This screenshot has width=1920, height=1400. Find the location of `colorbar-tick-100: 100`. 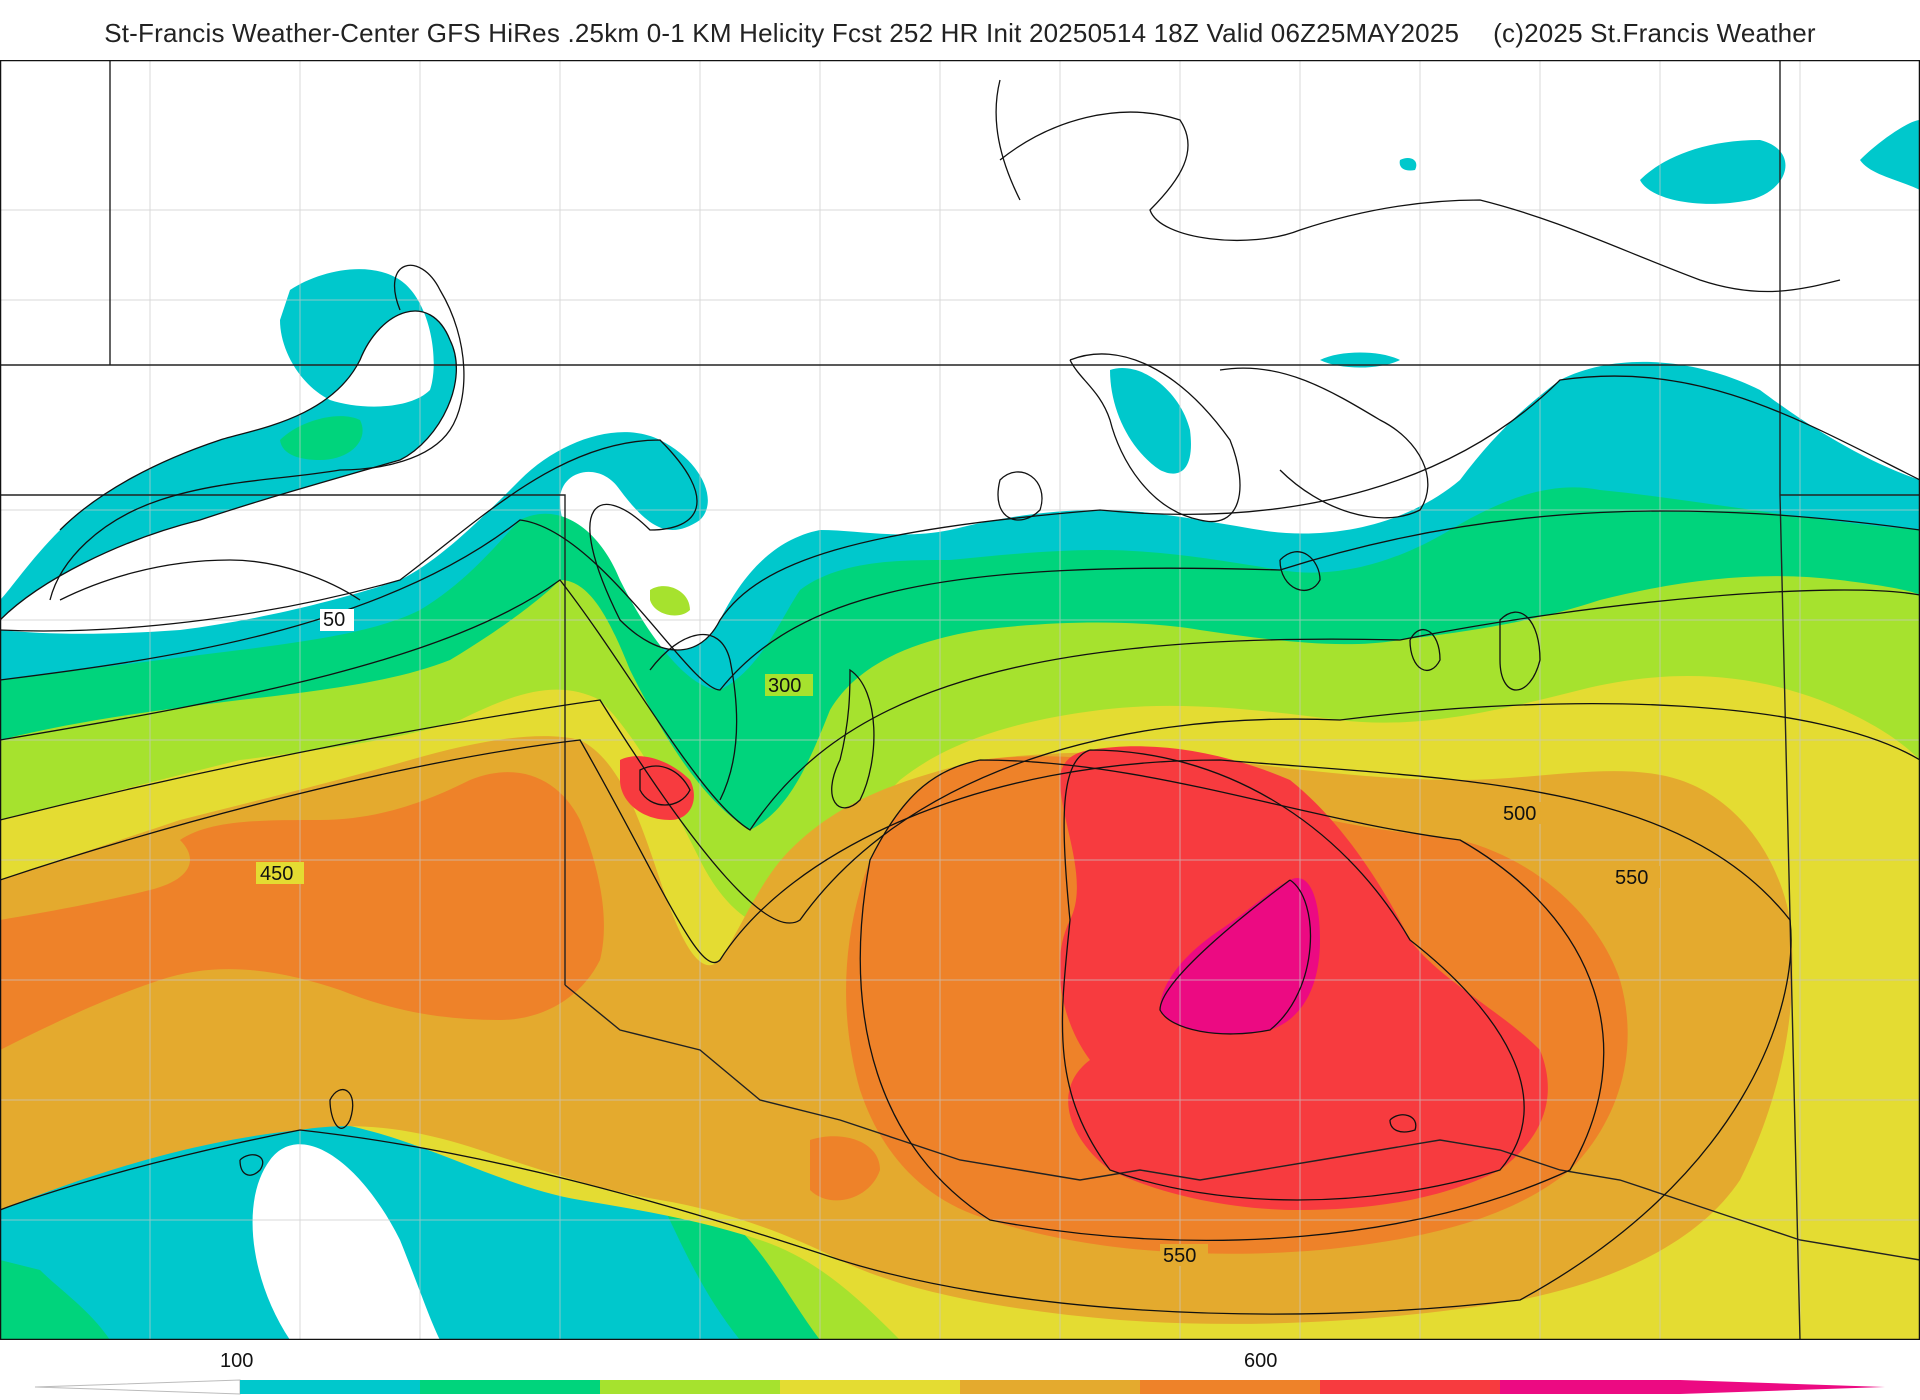

colorbar-tick-100: 100 is located at coordinates (236, 1361).